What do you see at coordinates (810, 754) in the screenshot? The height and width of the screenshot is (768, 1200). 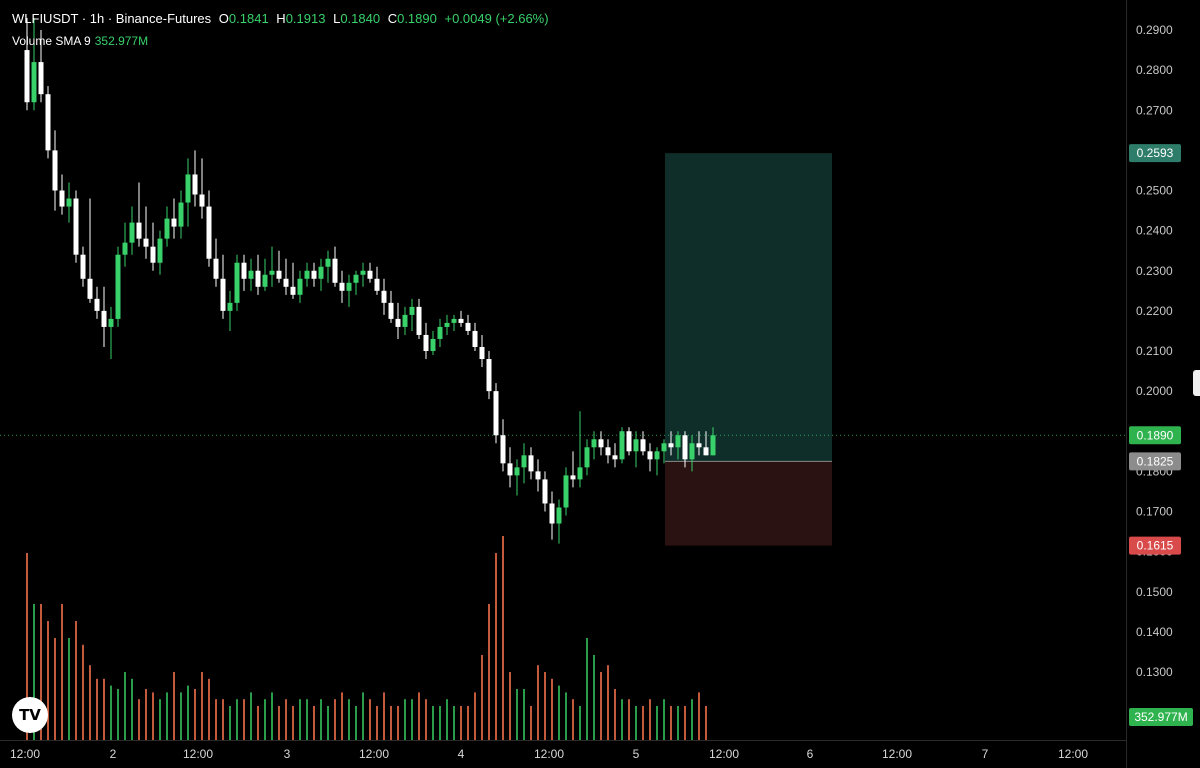 I see `x-tick-label: 6` at bounding box center [810, 754].